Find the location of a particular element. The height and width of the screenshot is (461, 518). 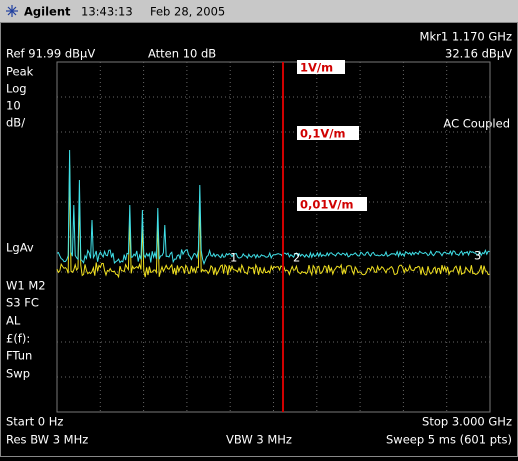

time: 13:43:13 is located at coordinates (107, 12).